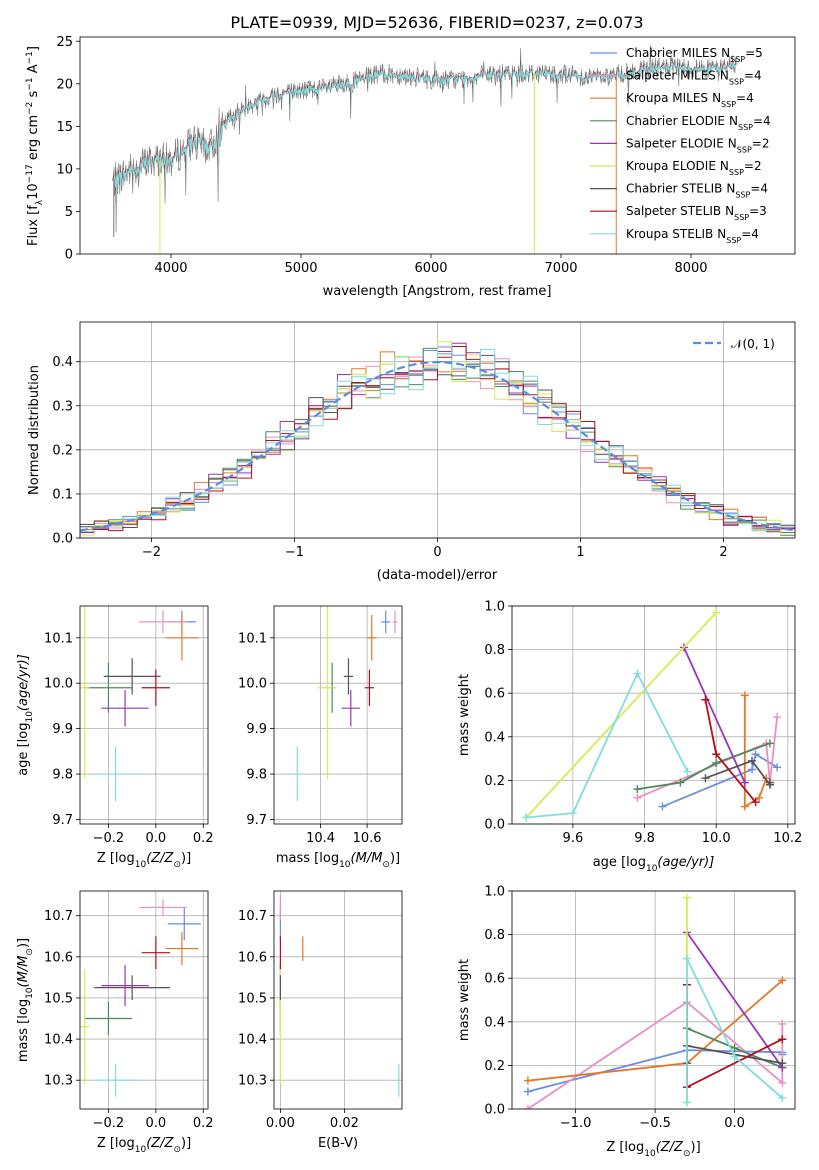  What do you see at coordinates (64, 169) in the screenshot?
I see `y-tick-label: 10` at bounding box center [64, 169].